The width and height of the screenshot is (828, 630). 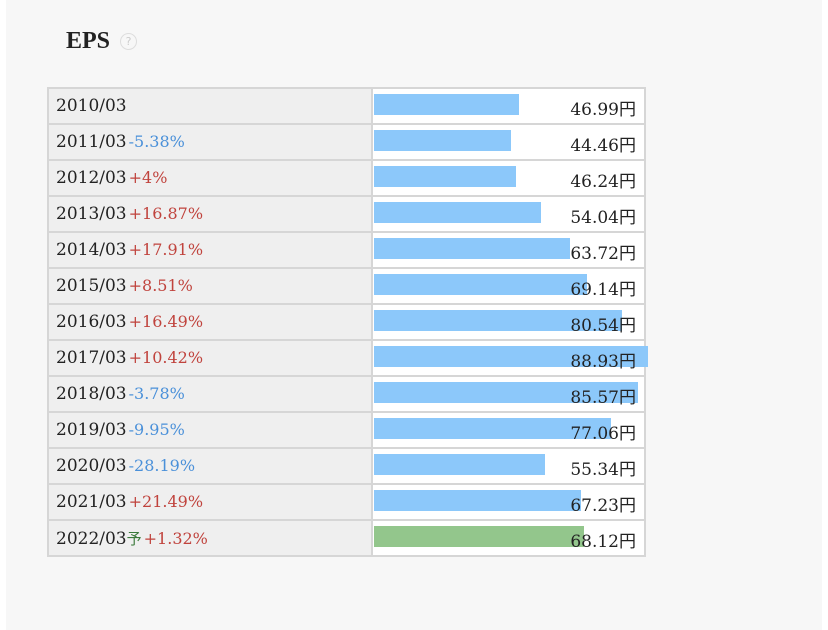 I want to click on bar-cell: 80.54円, so click(x=508, y=322).